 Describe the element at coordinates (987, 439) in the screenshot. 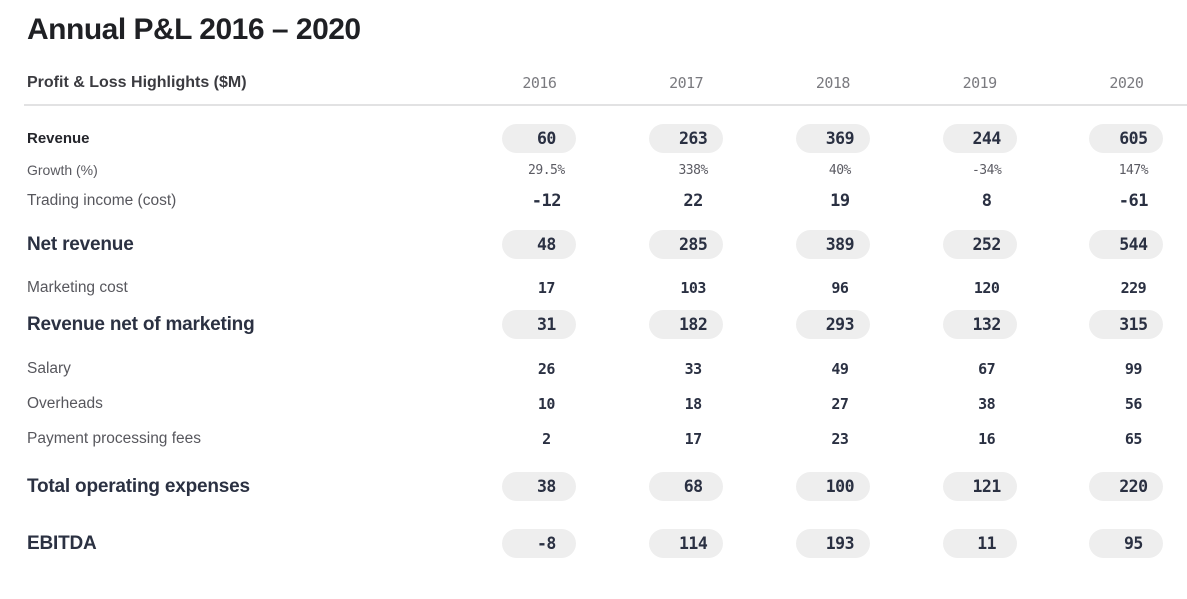

I see `value: 16` at that location.